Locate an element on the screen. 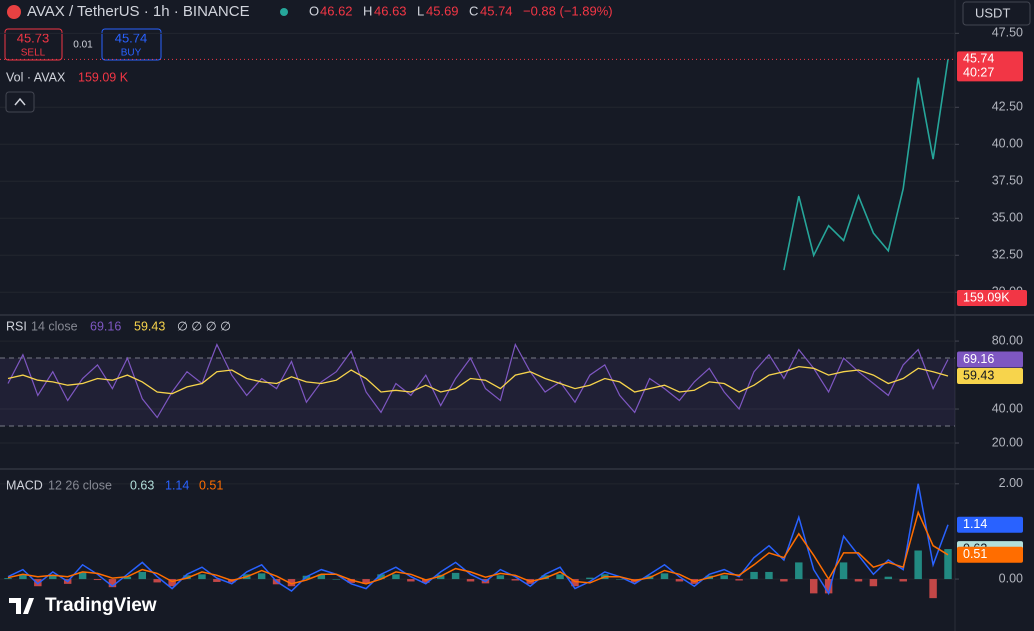 Image resolution: width=1034 pixels, height=631 pixels. buy-price: 45.74 is located at coordinates (131, 37).